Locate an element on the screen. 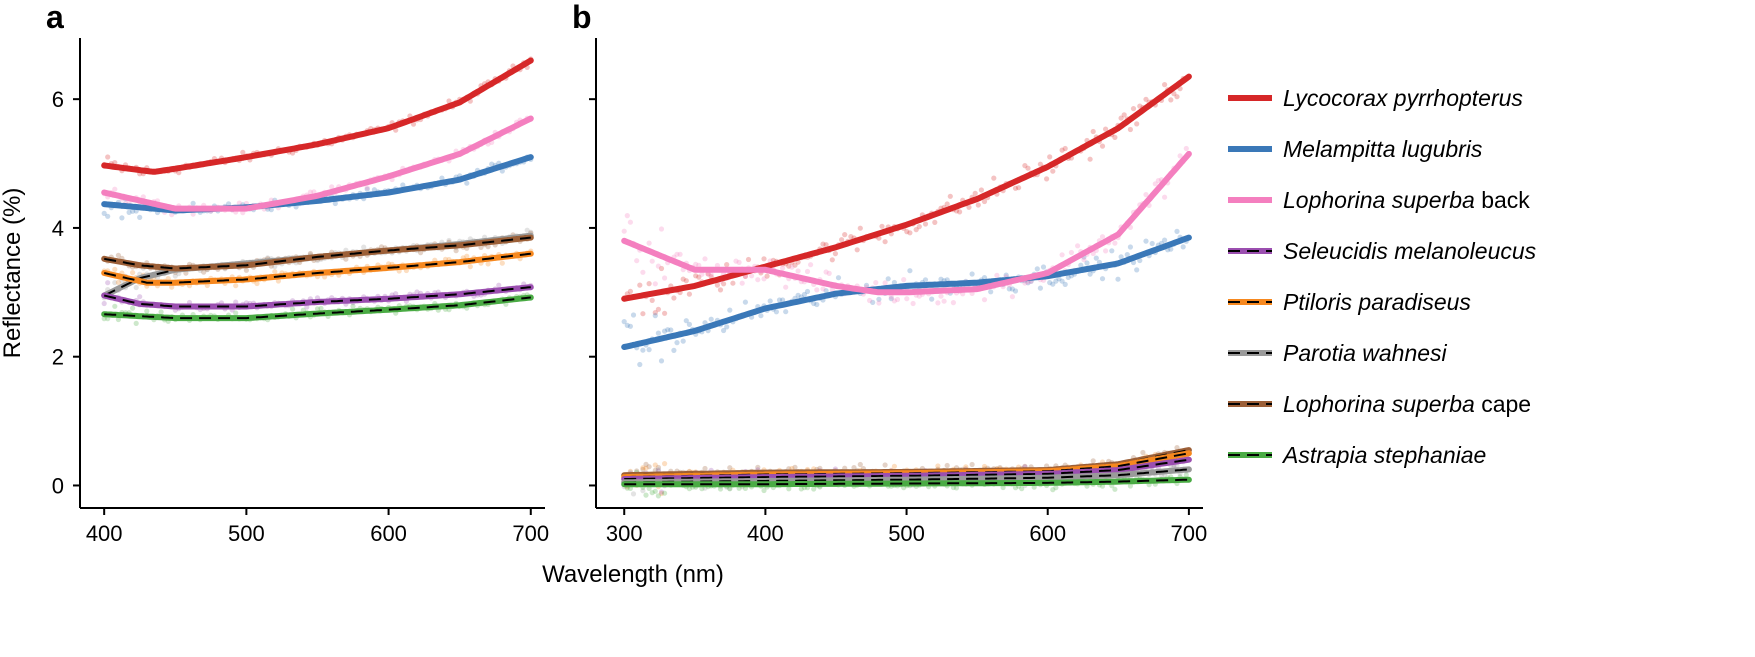 The height and width of the screenshot is (657, 1755). scatter-lycocorax-pyrrhopterus-a is located at coordinates (317, 116).